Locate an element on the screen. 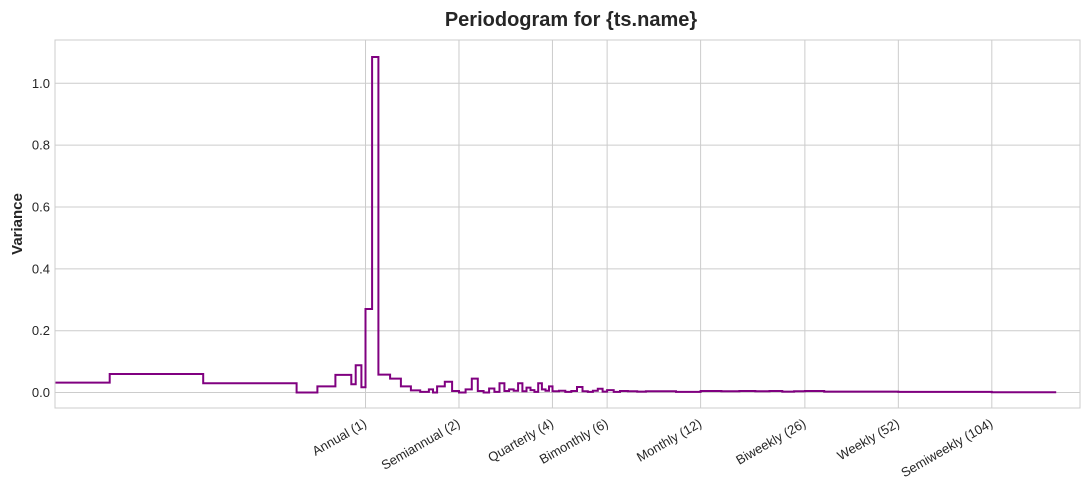 Image resolution: width=1089 pixels, height=489 pixels. y-tick-label: 0.0 is located at coordinates (41, 392).